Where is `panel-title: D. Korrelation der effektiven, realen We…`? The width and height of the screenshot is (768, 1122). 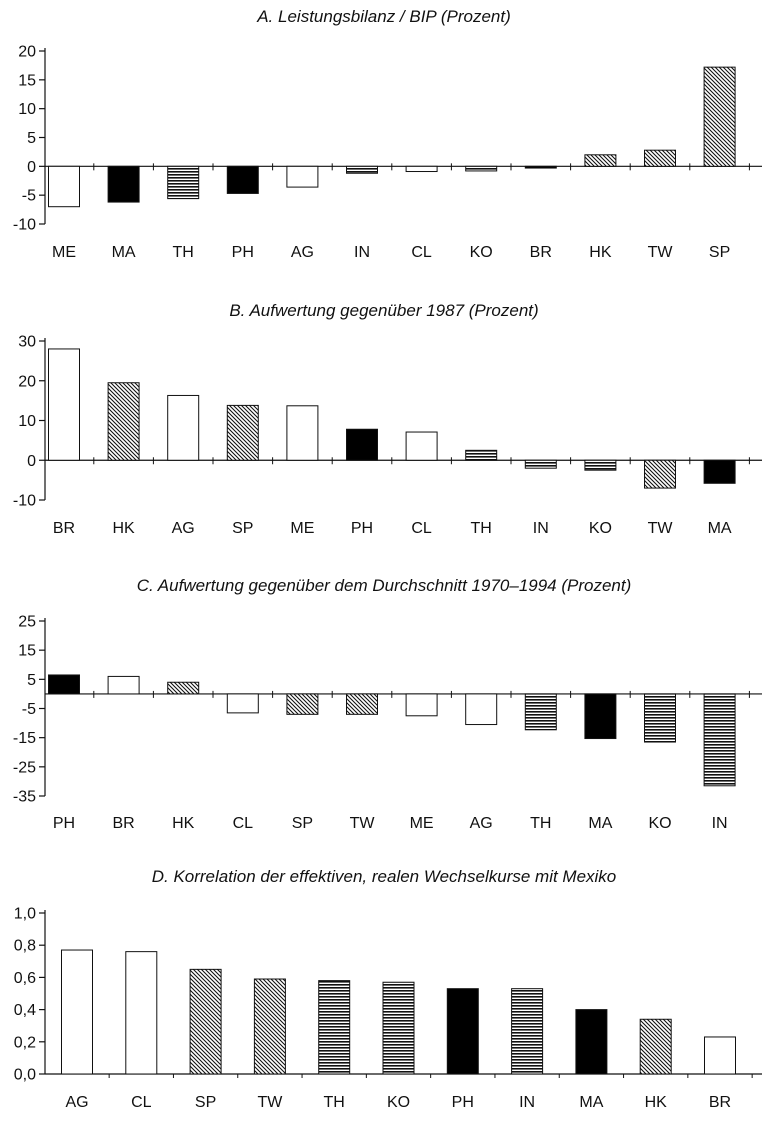 panel-title: D. Korrelation der effektiven, realen We… is located at coordinates (384, 876).